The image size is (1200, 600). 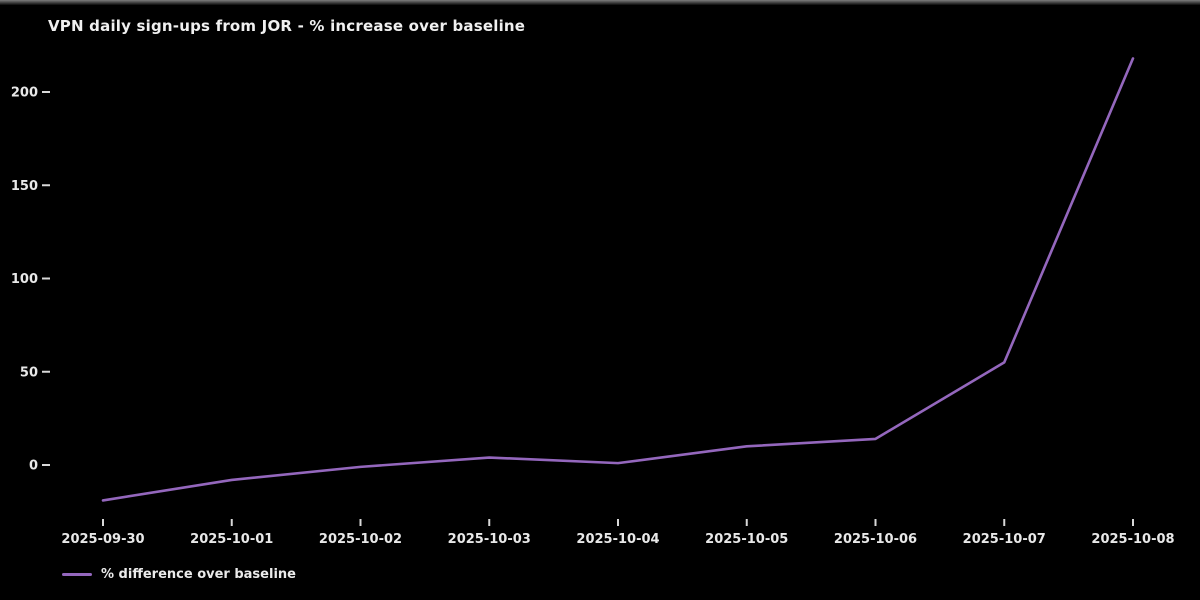 I want to click on x-axis-tick-label: 2025-10-03, so click(x=489, y=539).